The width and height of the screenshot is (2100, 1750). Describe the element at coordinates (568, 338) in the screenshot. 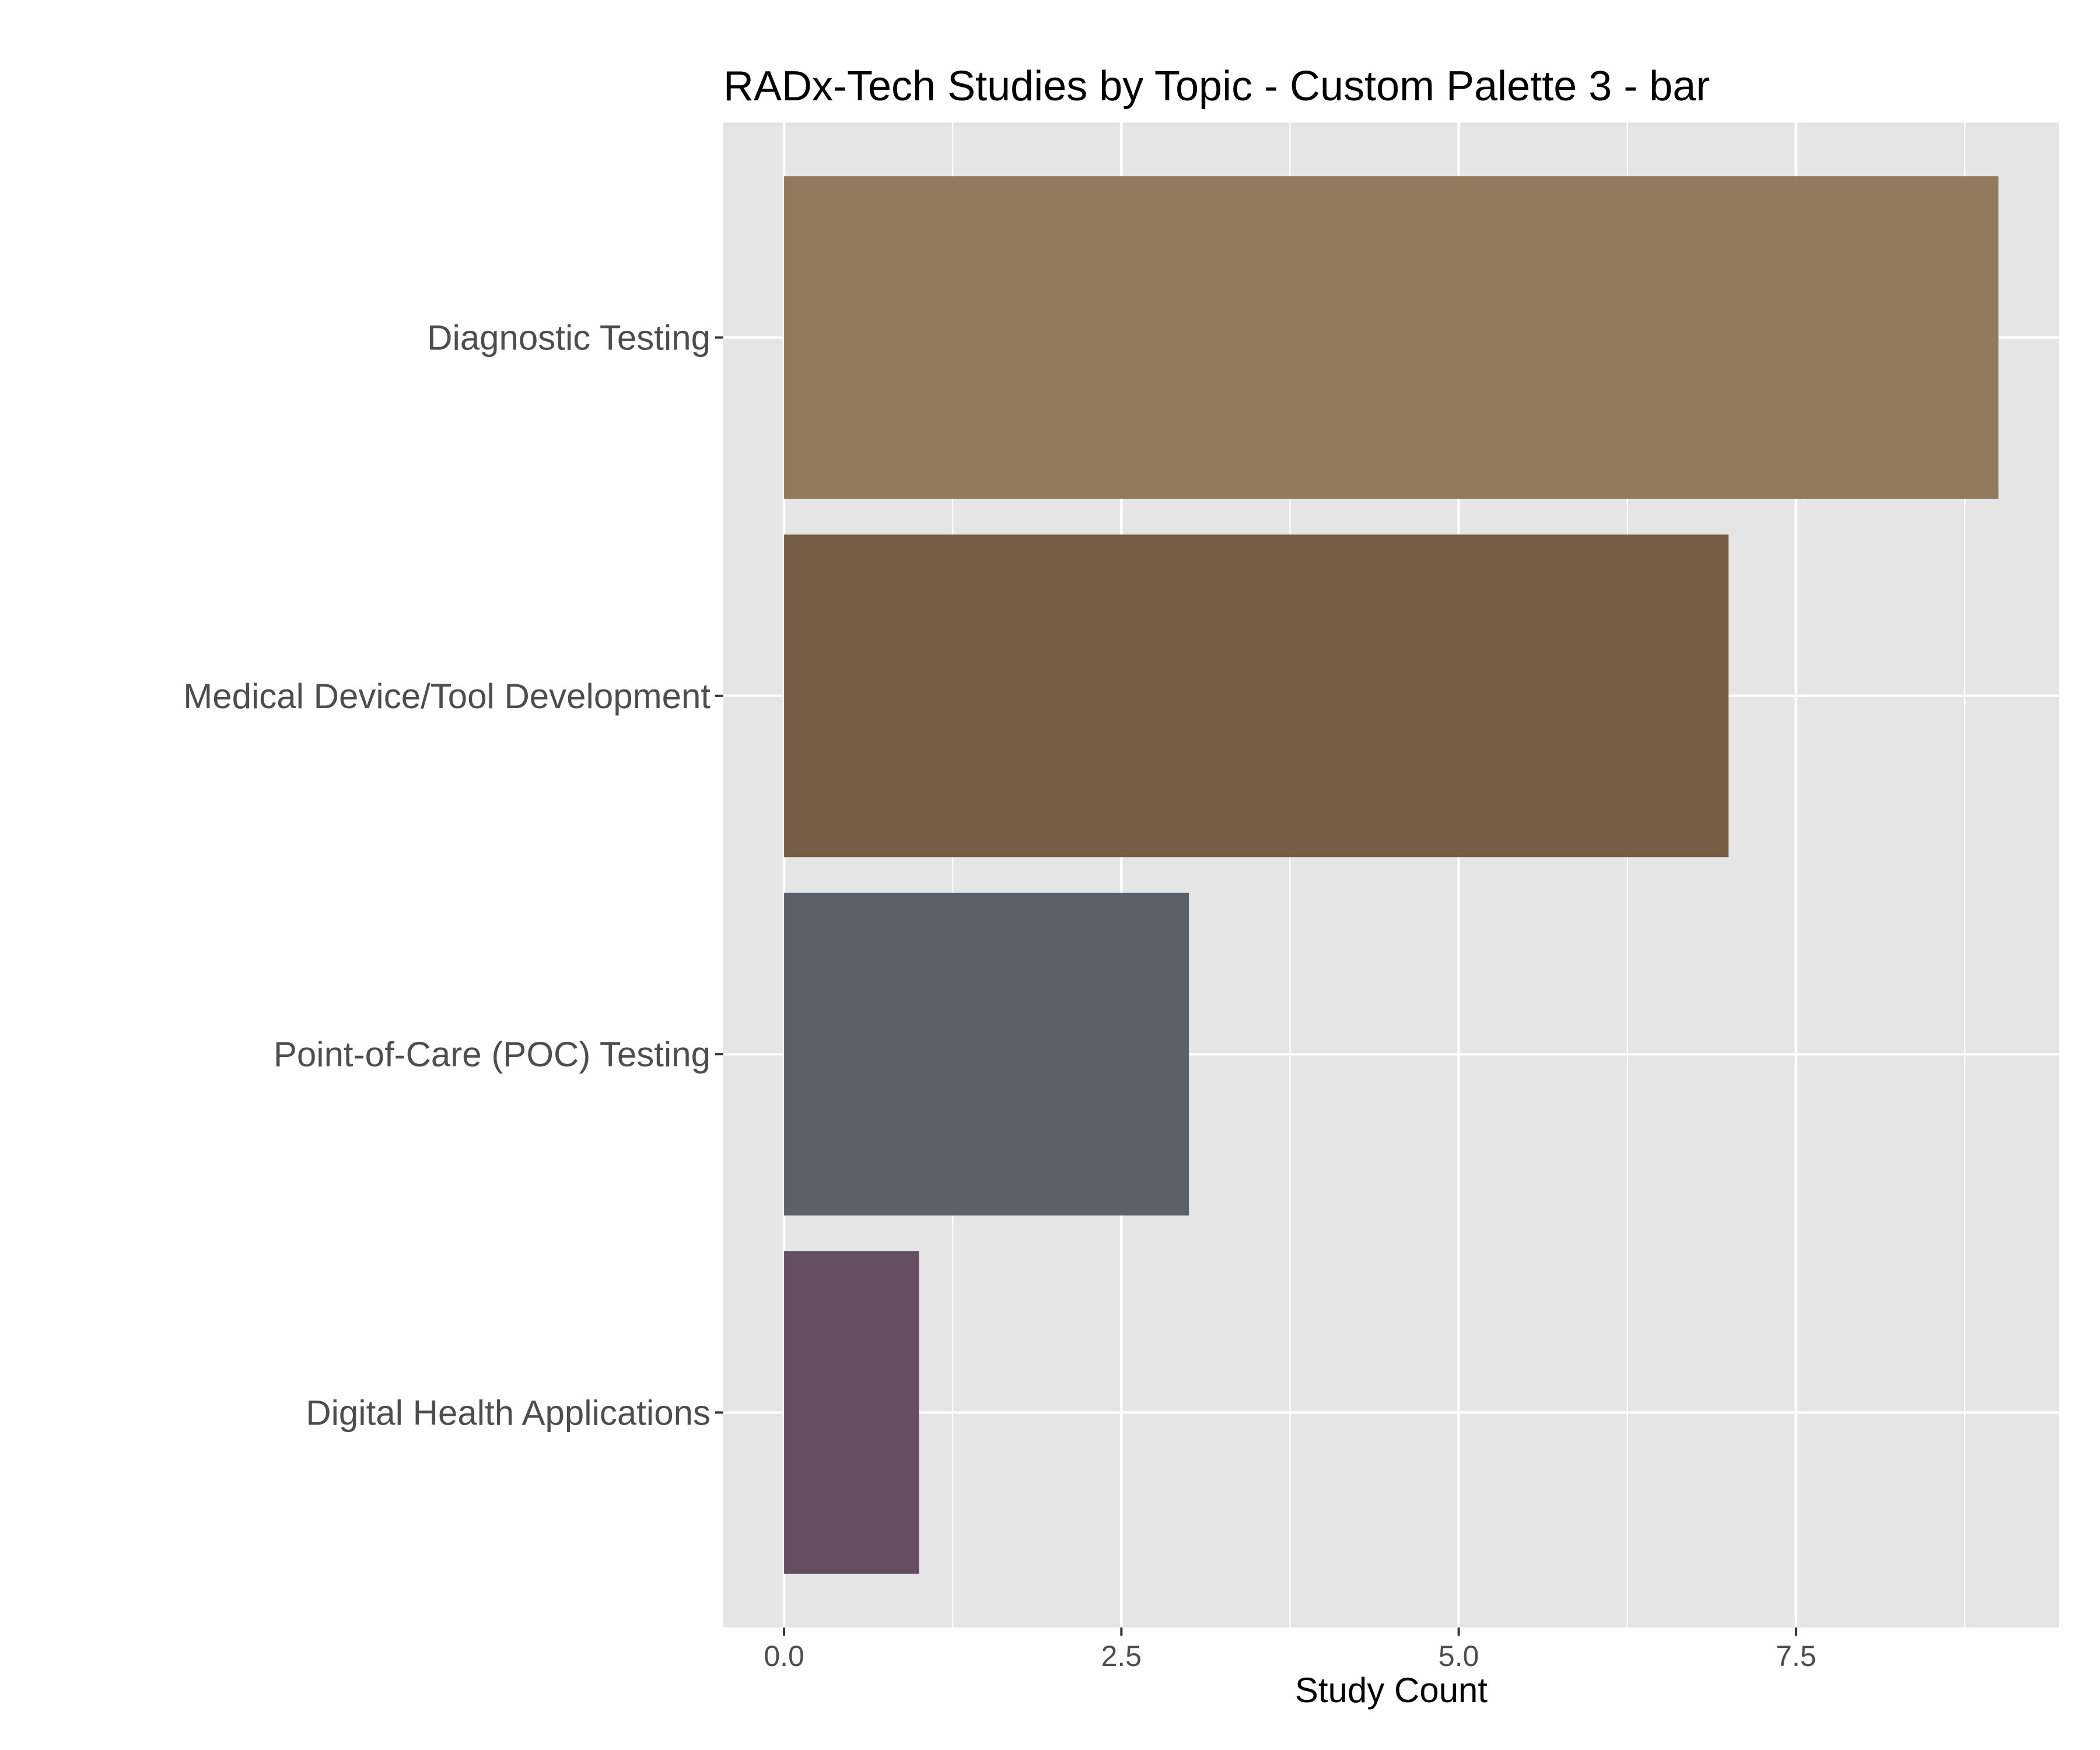

I see `y-tick-label: Diagnostic Testing` at that location.